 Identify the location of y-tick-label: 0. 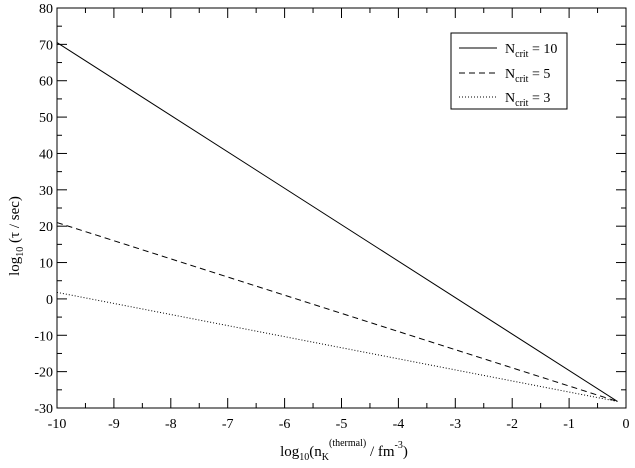
(49, 300).